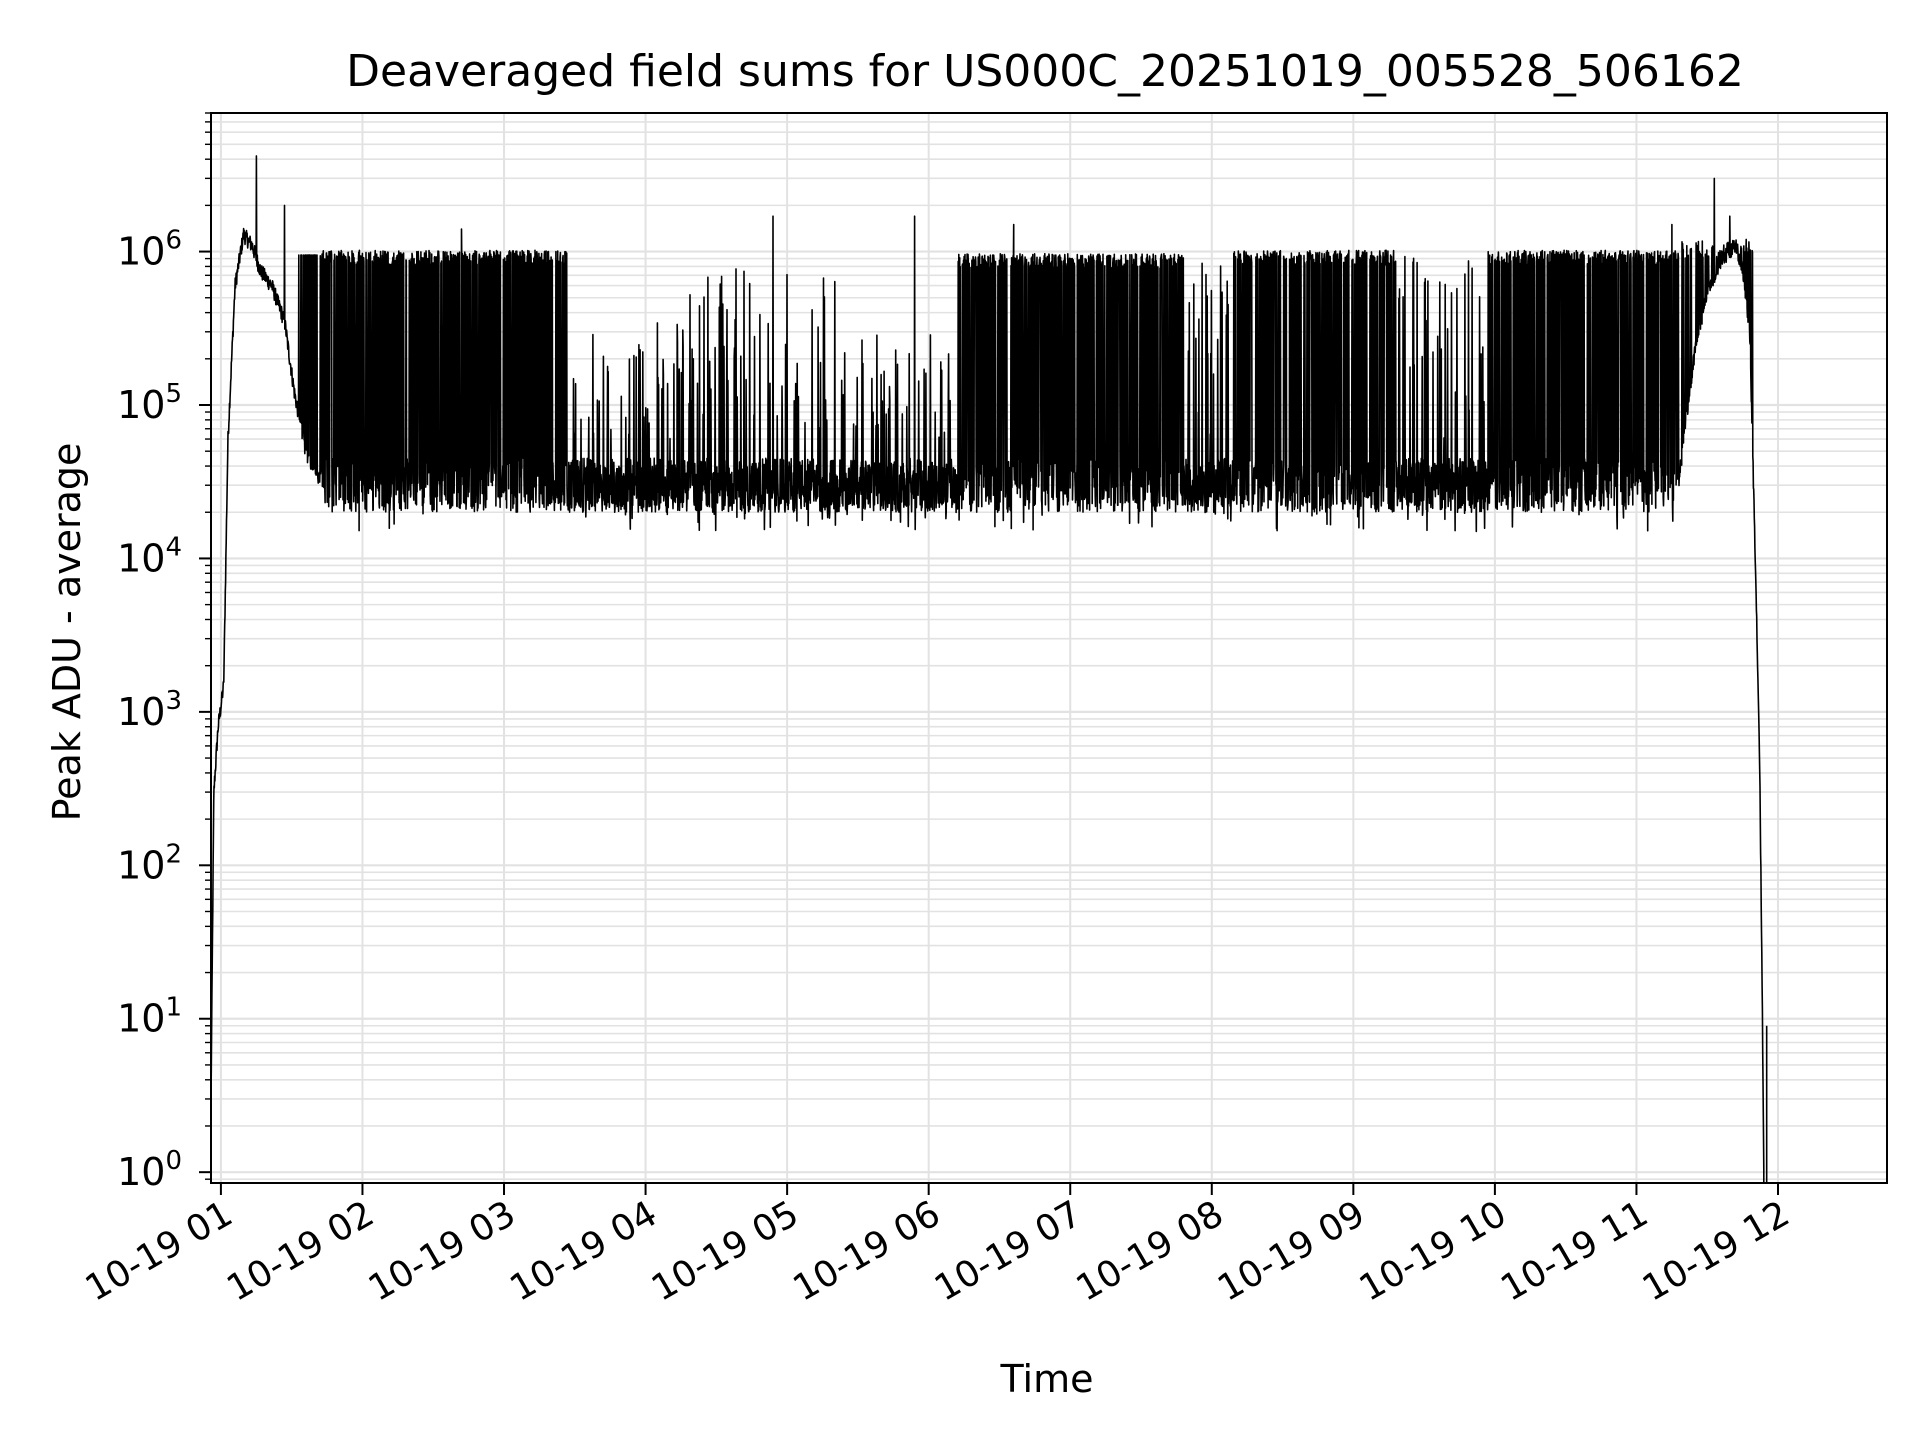 The height and width of the screenshot is (1440, 1920). What do you see at coordinates (1291, 1251) in the screenshot?
I see `x-tick-label: 10-19 09` at bounding box center [1291, 1251].